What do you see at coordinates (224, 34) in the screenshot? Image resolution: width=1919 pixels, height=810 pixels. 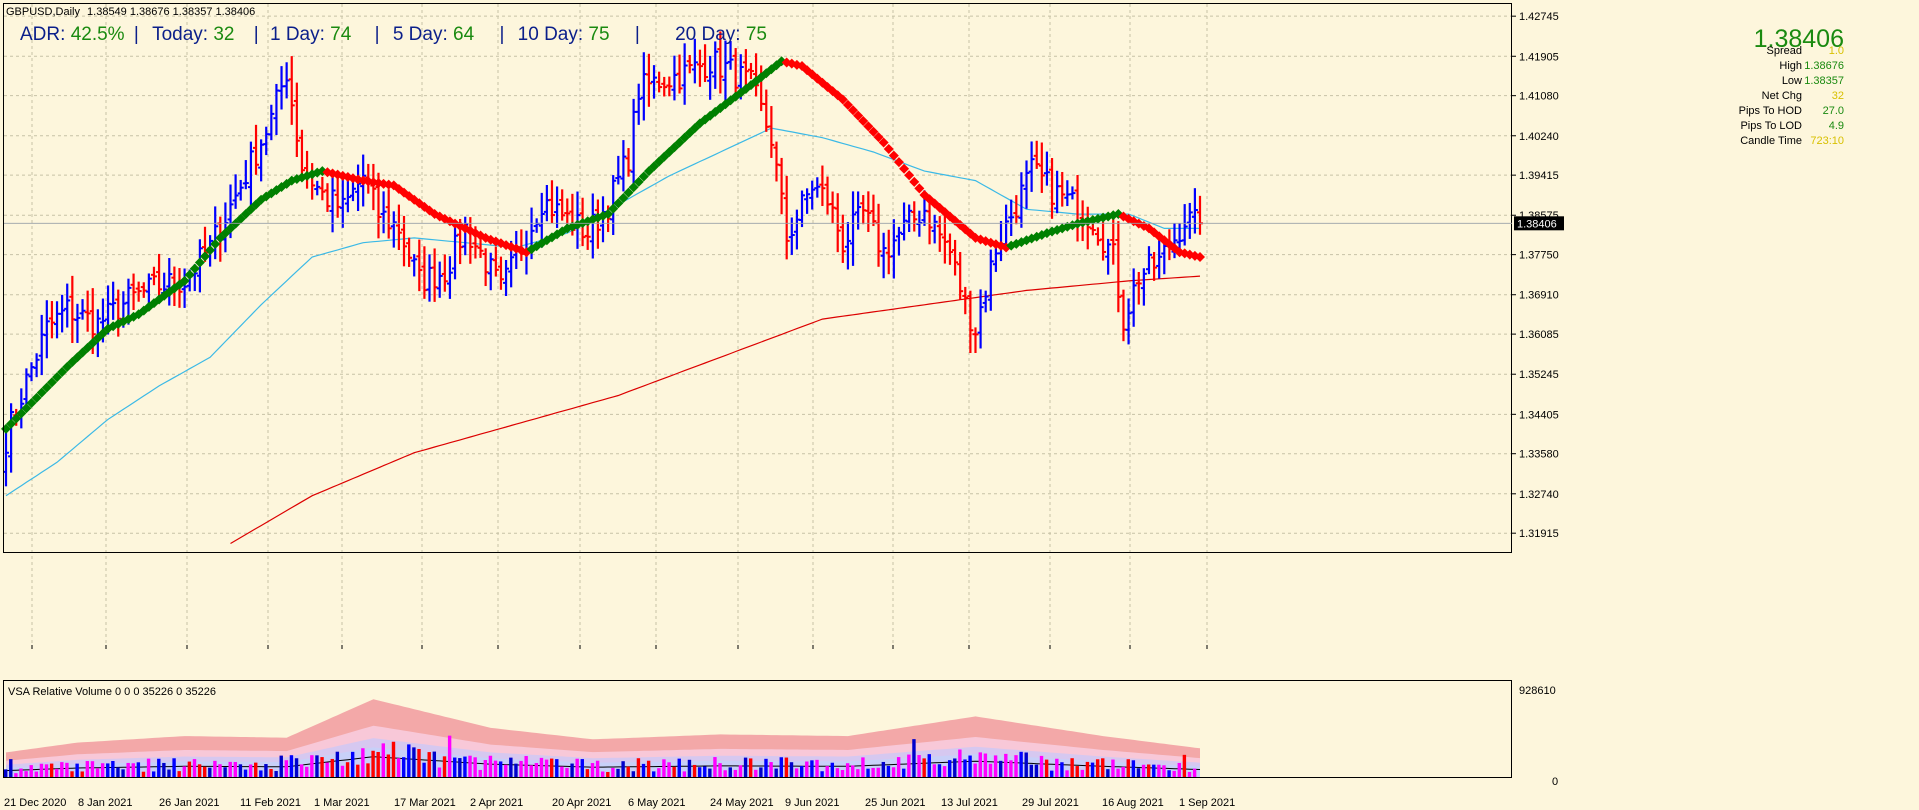 I see `today-value: 32` at bounding box center [224, 34].